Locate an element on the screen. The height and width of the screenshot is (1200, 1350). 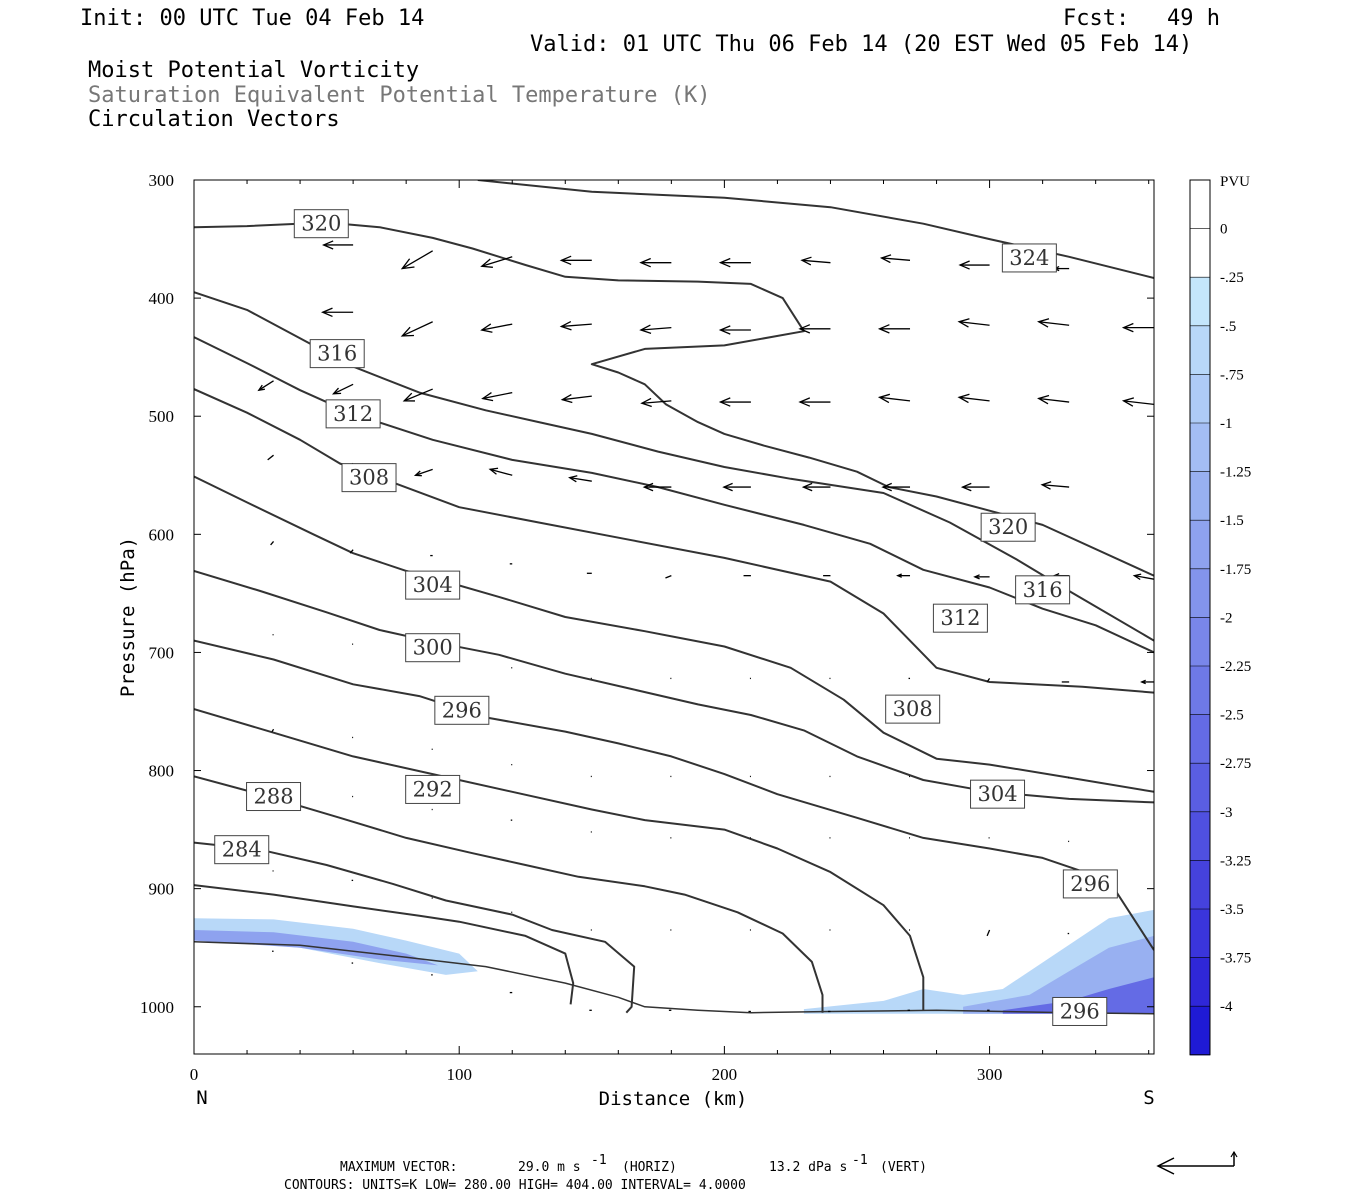
colorbar-label: -2 is located at coordinates (1226, 618).